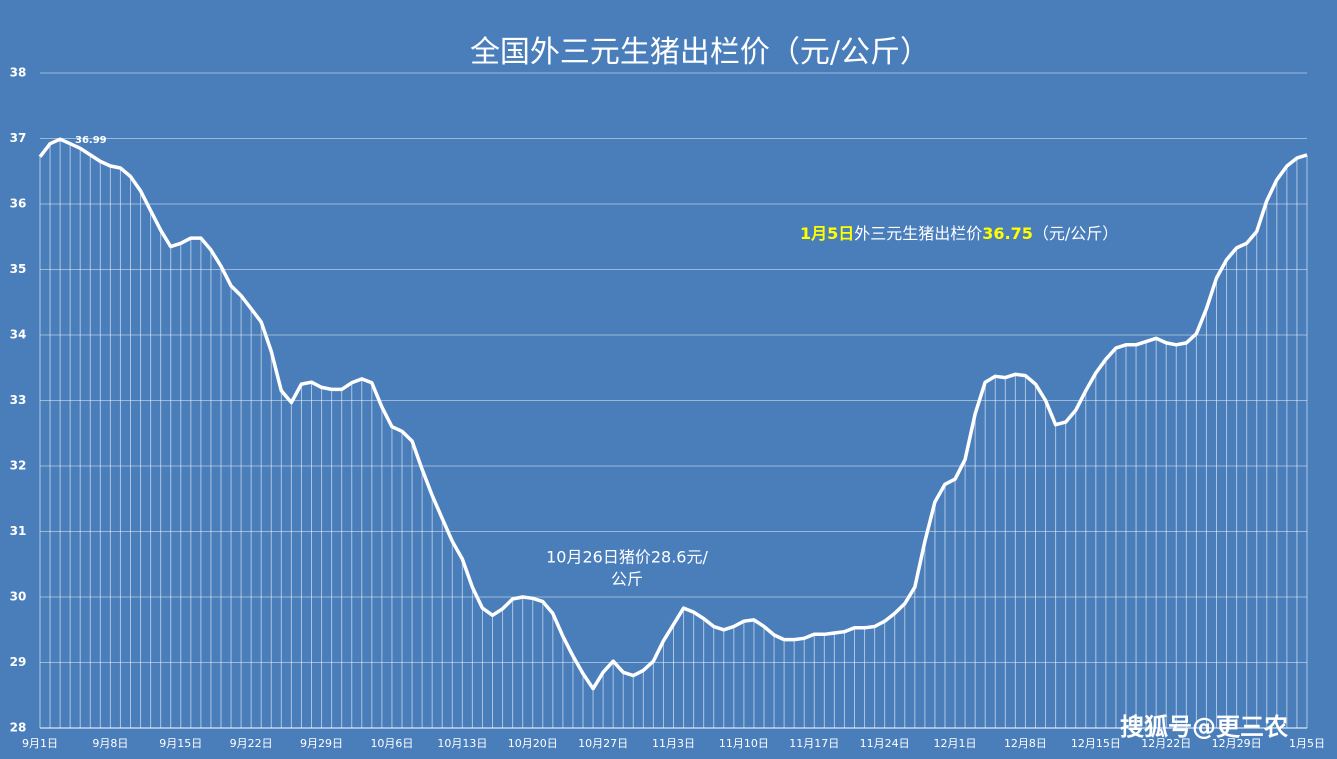 This screenshot has height=759, width=1337. Describe the element at coordinates (827, 233) in the screenshot. I see `annotation-part: 1月5日` at that location.